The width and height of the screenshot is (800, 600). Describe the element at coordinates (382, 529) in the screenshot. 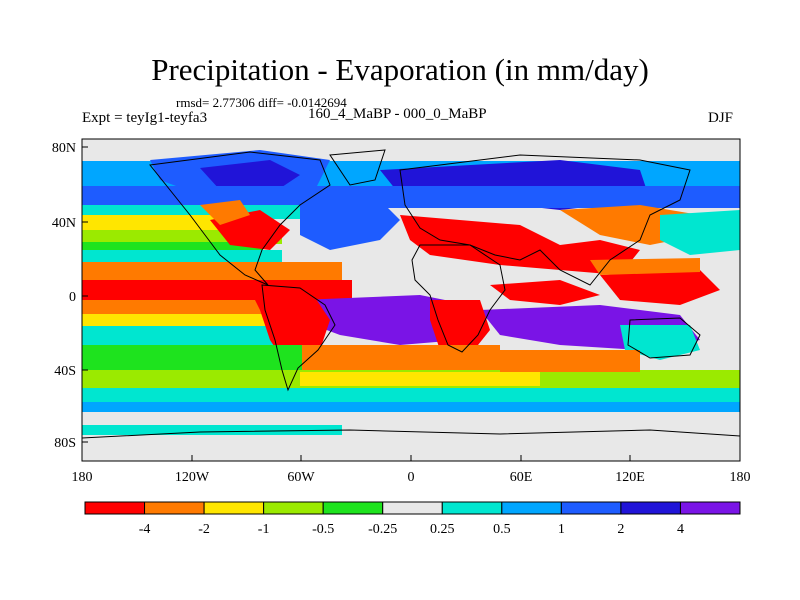

I see `colorbar-label: -0.25` at that location.